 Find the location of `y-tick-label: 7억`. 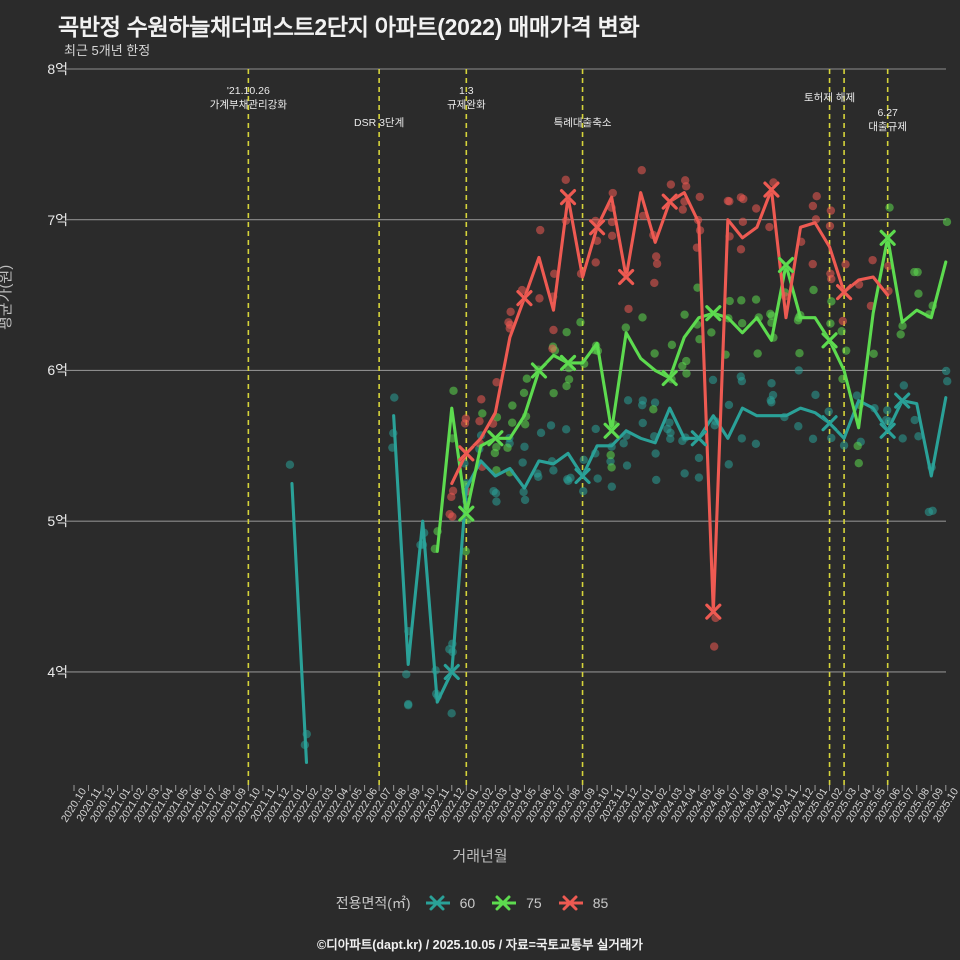

y-tick-label: 7억 is located at coordinates (57, 219).